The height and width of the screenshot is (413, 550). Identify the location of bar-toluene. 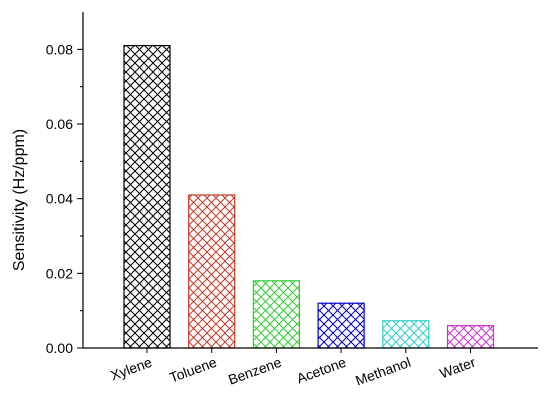
(212, 271).